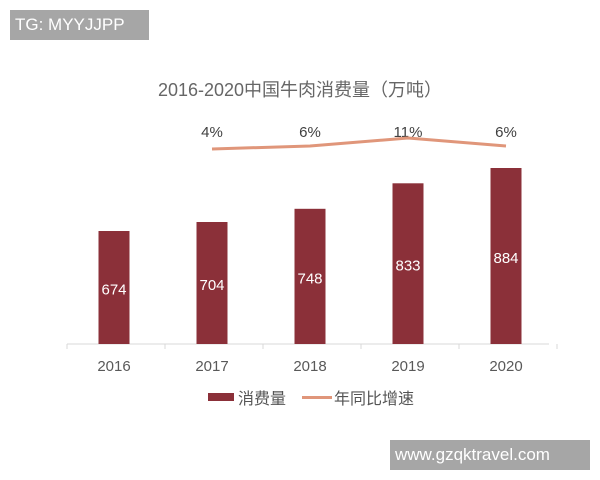  What do you see at coordinates (211, 366) in the screenshot?
I see `x-tick-label: 2017` at bounding box center [211, 366].